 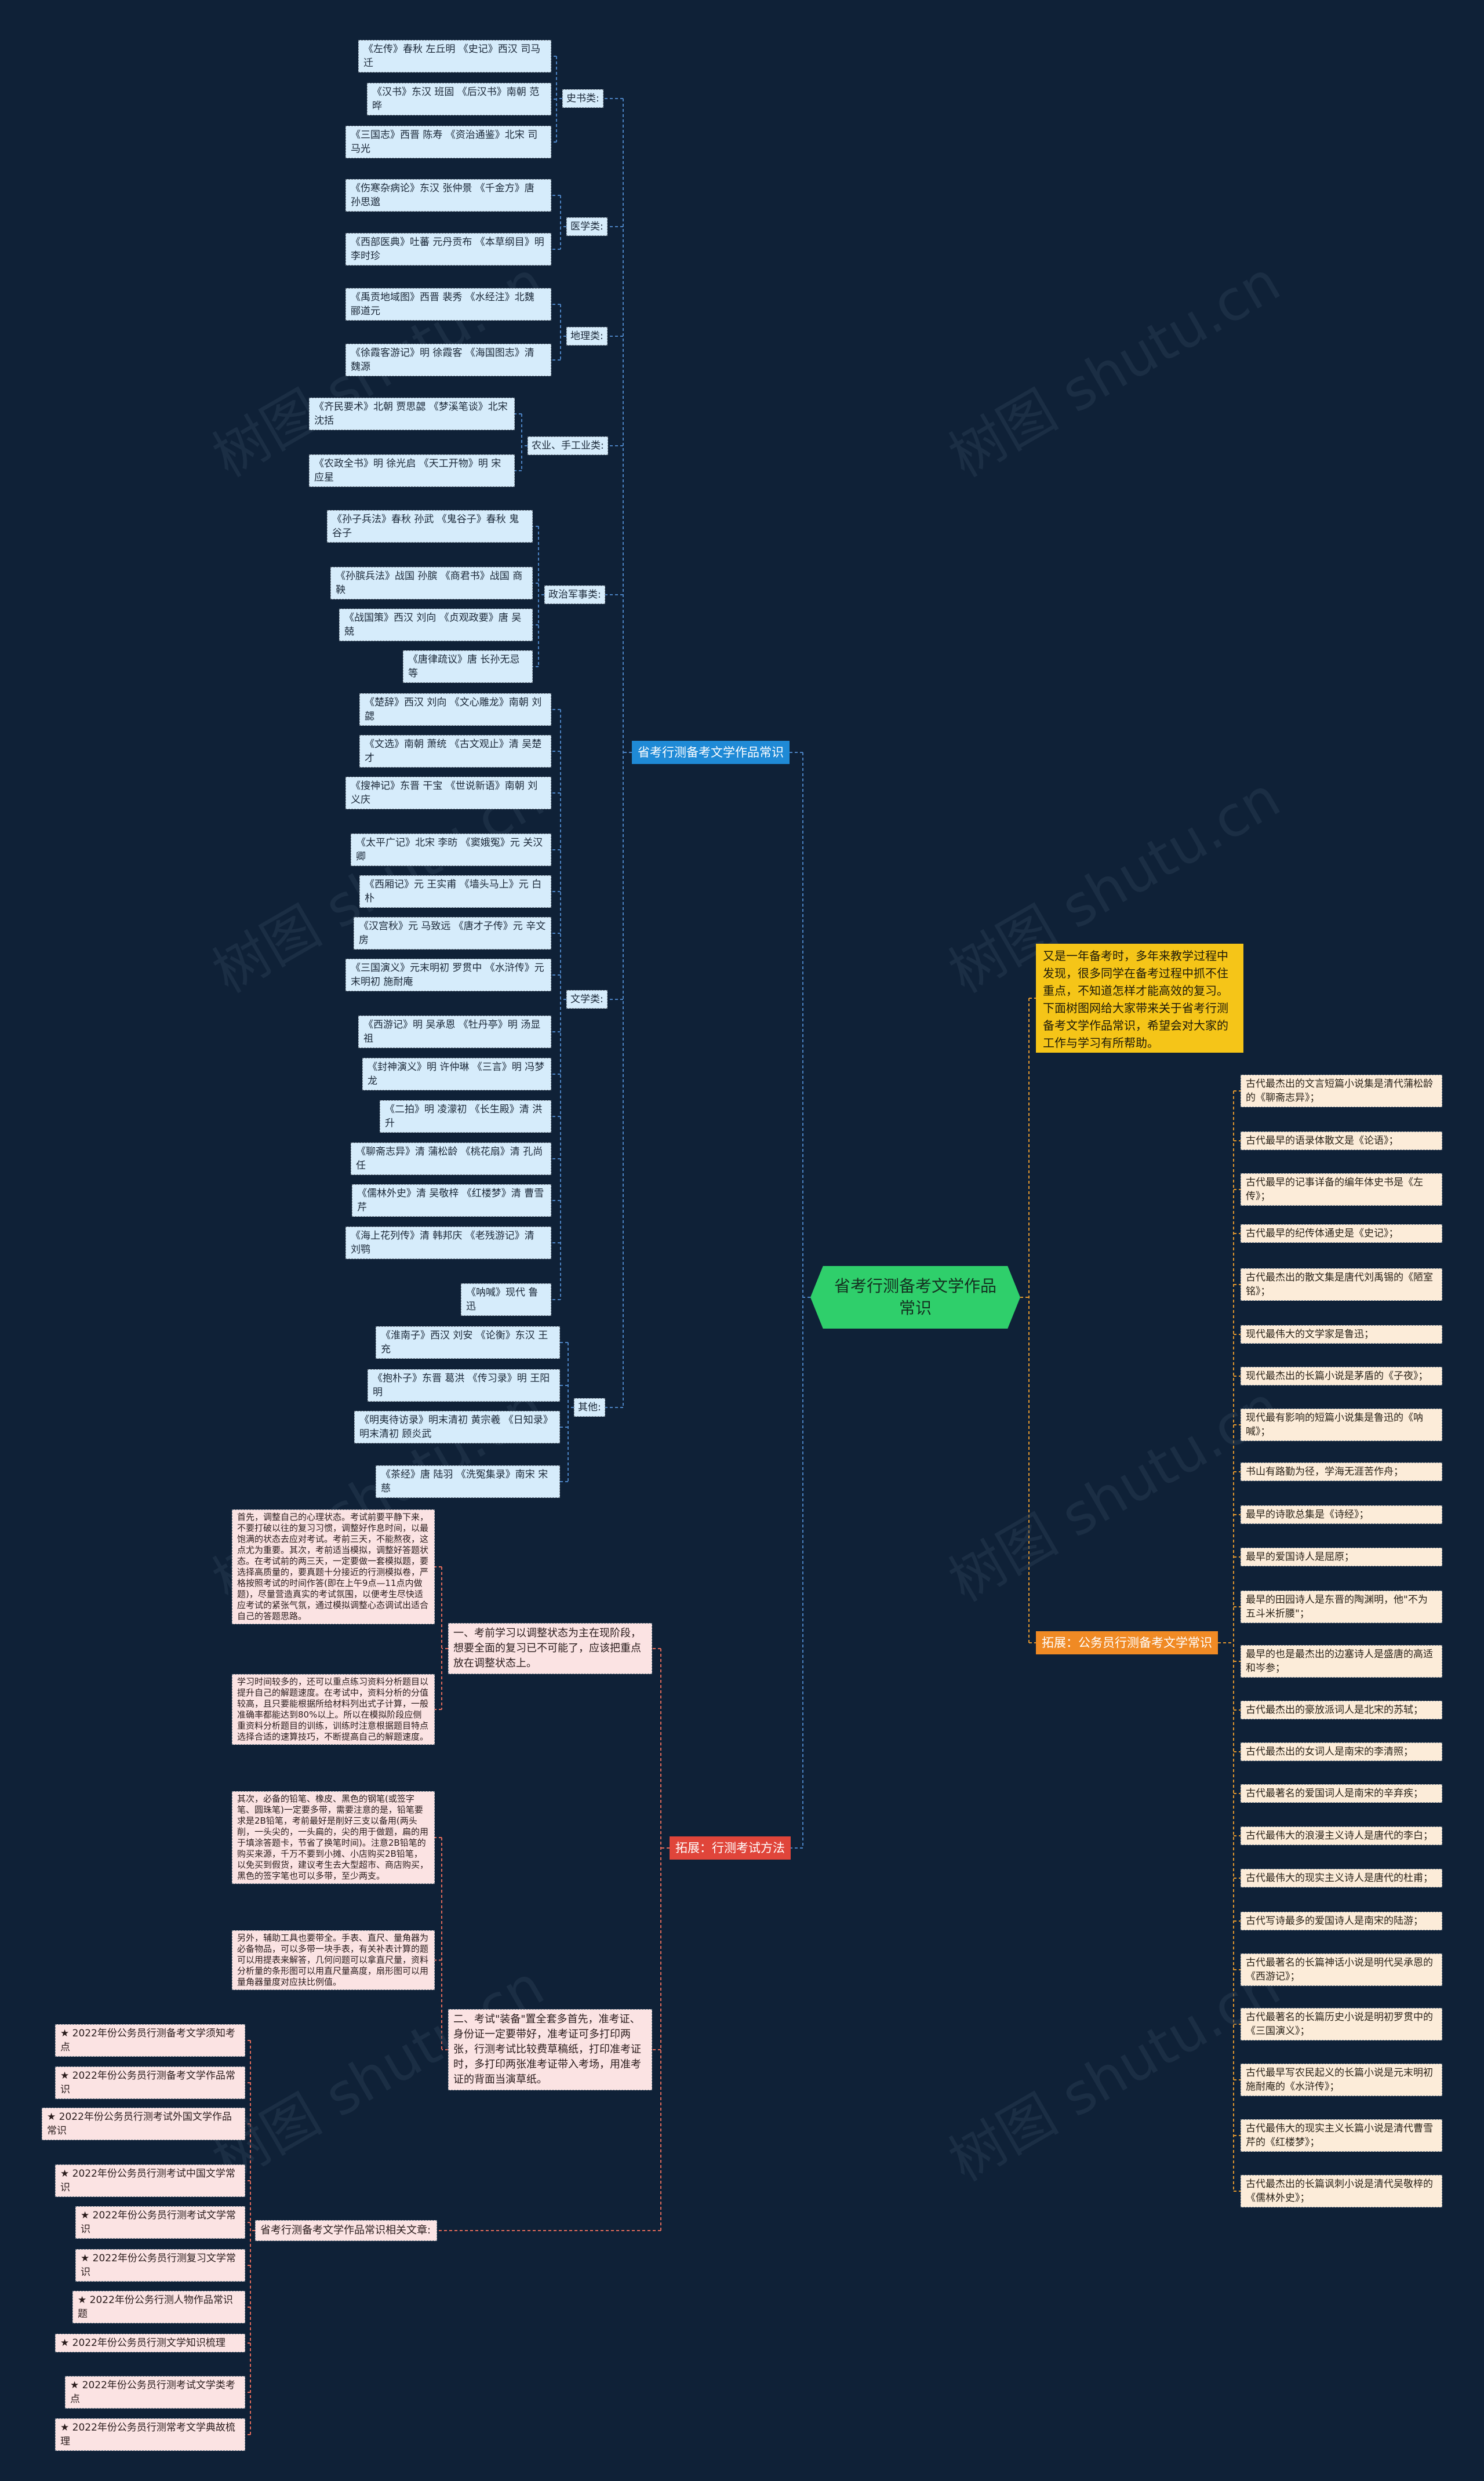 What do you see at coordinates (915, 1298) in the screenshot?
I see `root-node: 省考行测备考文学作品常识` at bounding box center [915, 1298].